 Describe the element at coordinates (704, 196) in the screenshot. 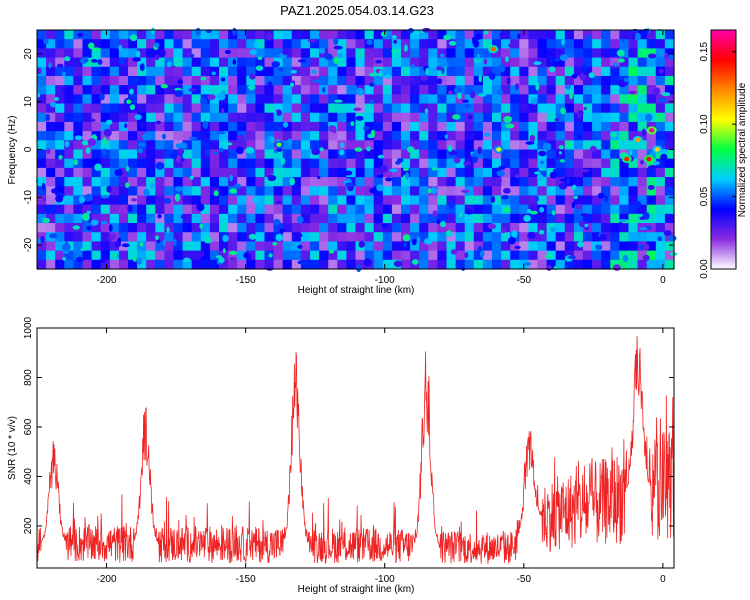

I see `colorbar-tick-label: 0.05` at that location.